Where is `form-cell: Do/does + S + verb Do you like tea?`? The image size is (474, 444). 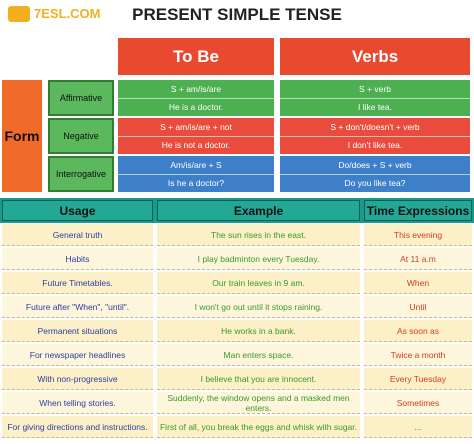
form-cell: Do/does + S + verb Do you like tea? is located at coordinates (375, 174).